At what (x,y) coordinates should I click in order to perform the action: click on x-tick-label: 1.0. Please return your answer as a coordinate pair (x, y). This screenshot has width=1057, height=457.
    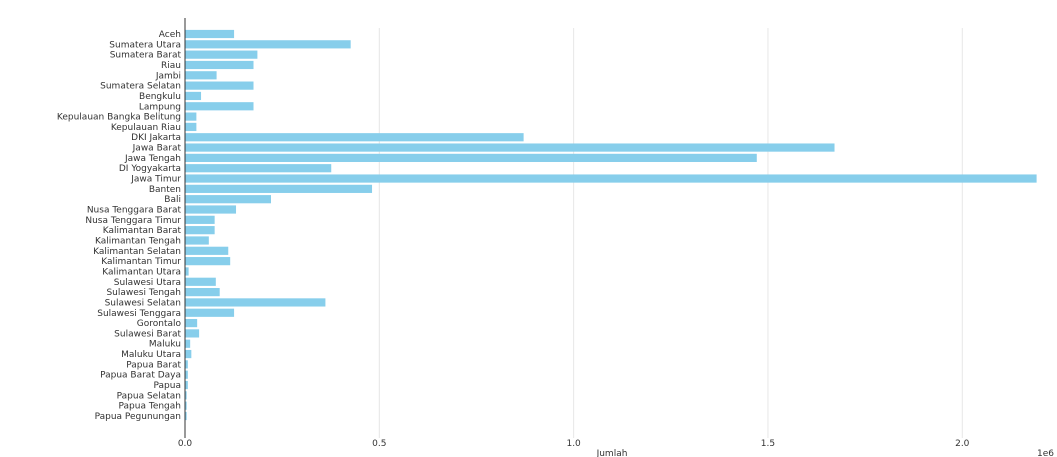
    Looking at the image, I should click on (573, 444).